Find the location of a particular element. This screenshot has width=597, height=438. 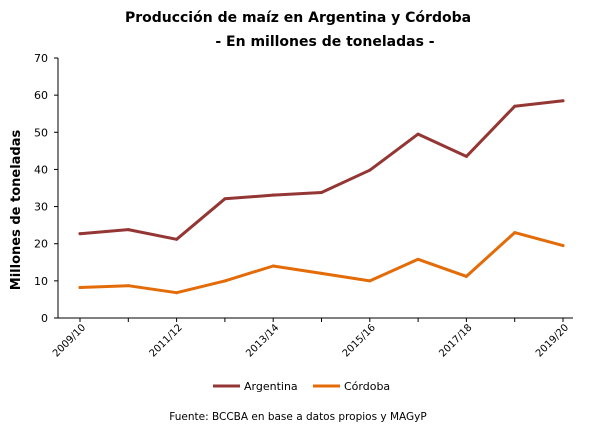

x-tick-label: 2019/20 is located at coordinates (552, 340).